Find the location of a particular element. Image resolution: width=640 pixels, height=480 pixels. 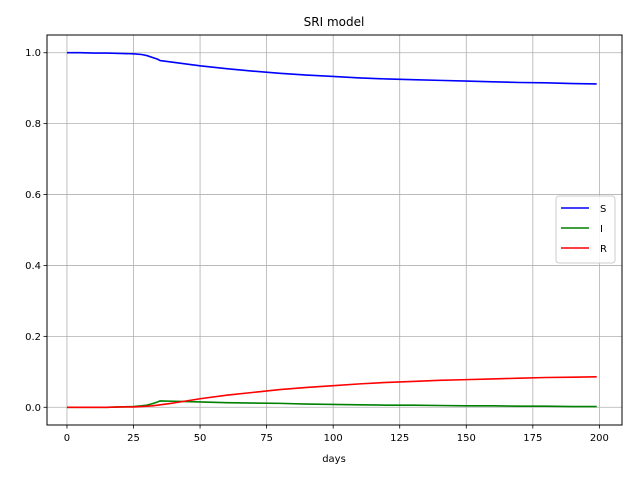

y-tick-label: 0.0 is located at coordinates (33, 408).